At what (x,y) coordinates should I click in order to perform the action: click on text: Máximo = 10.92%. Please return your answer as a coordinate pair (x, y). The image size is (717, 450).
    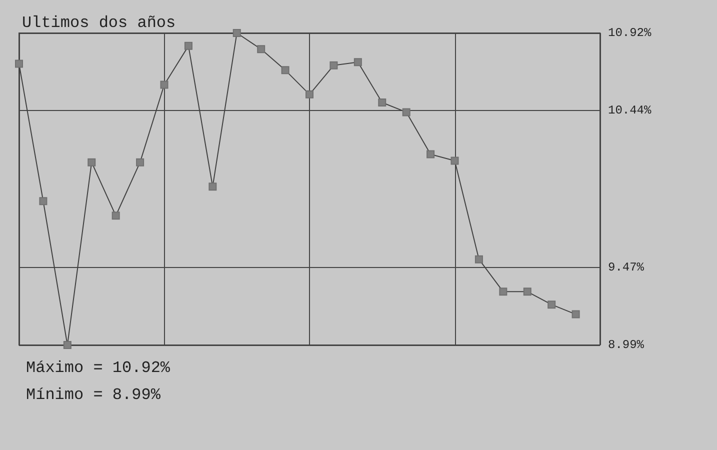
    Looking at the image, I should click on (98, 368).